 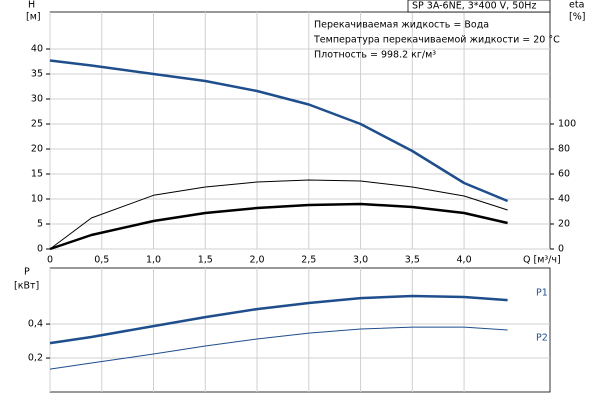 I want to click on y2-axis-label: eta, so click(x=576, y=5).